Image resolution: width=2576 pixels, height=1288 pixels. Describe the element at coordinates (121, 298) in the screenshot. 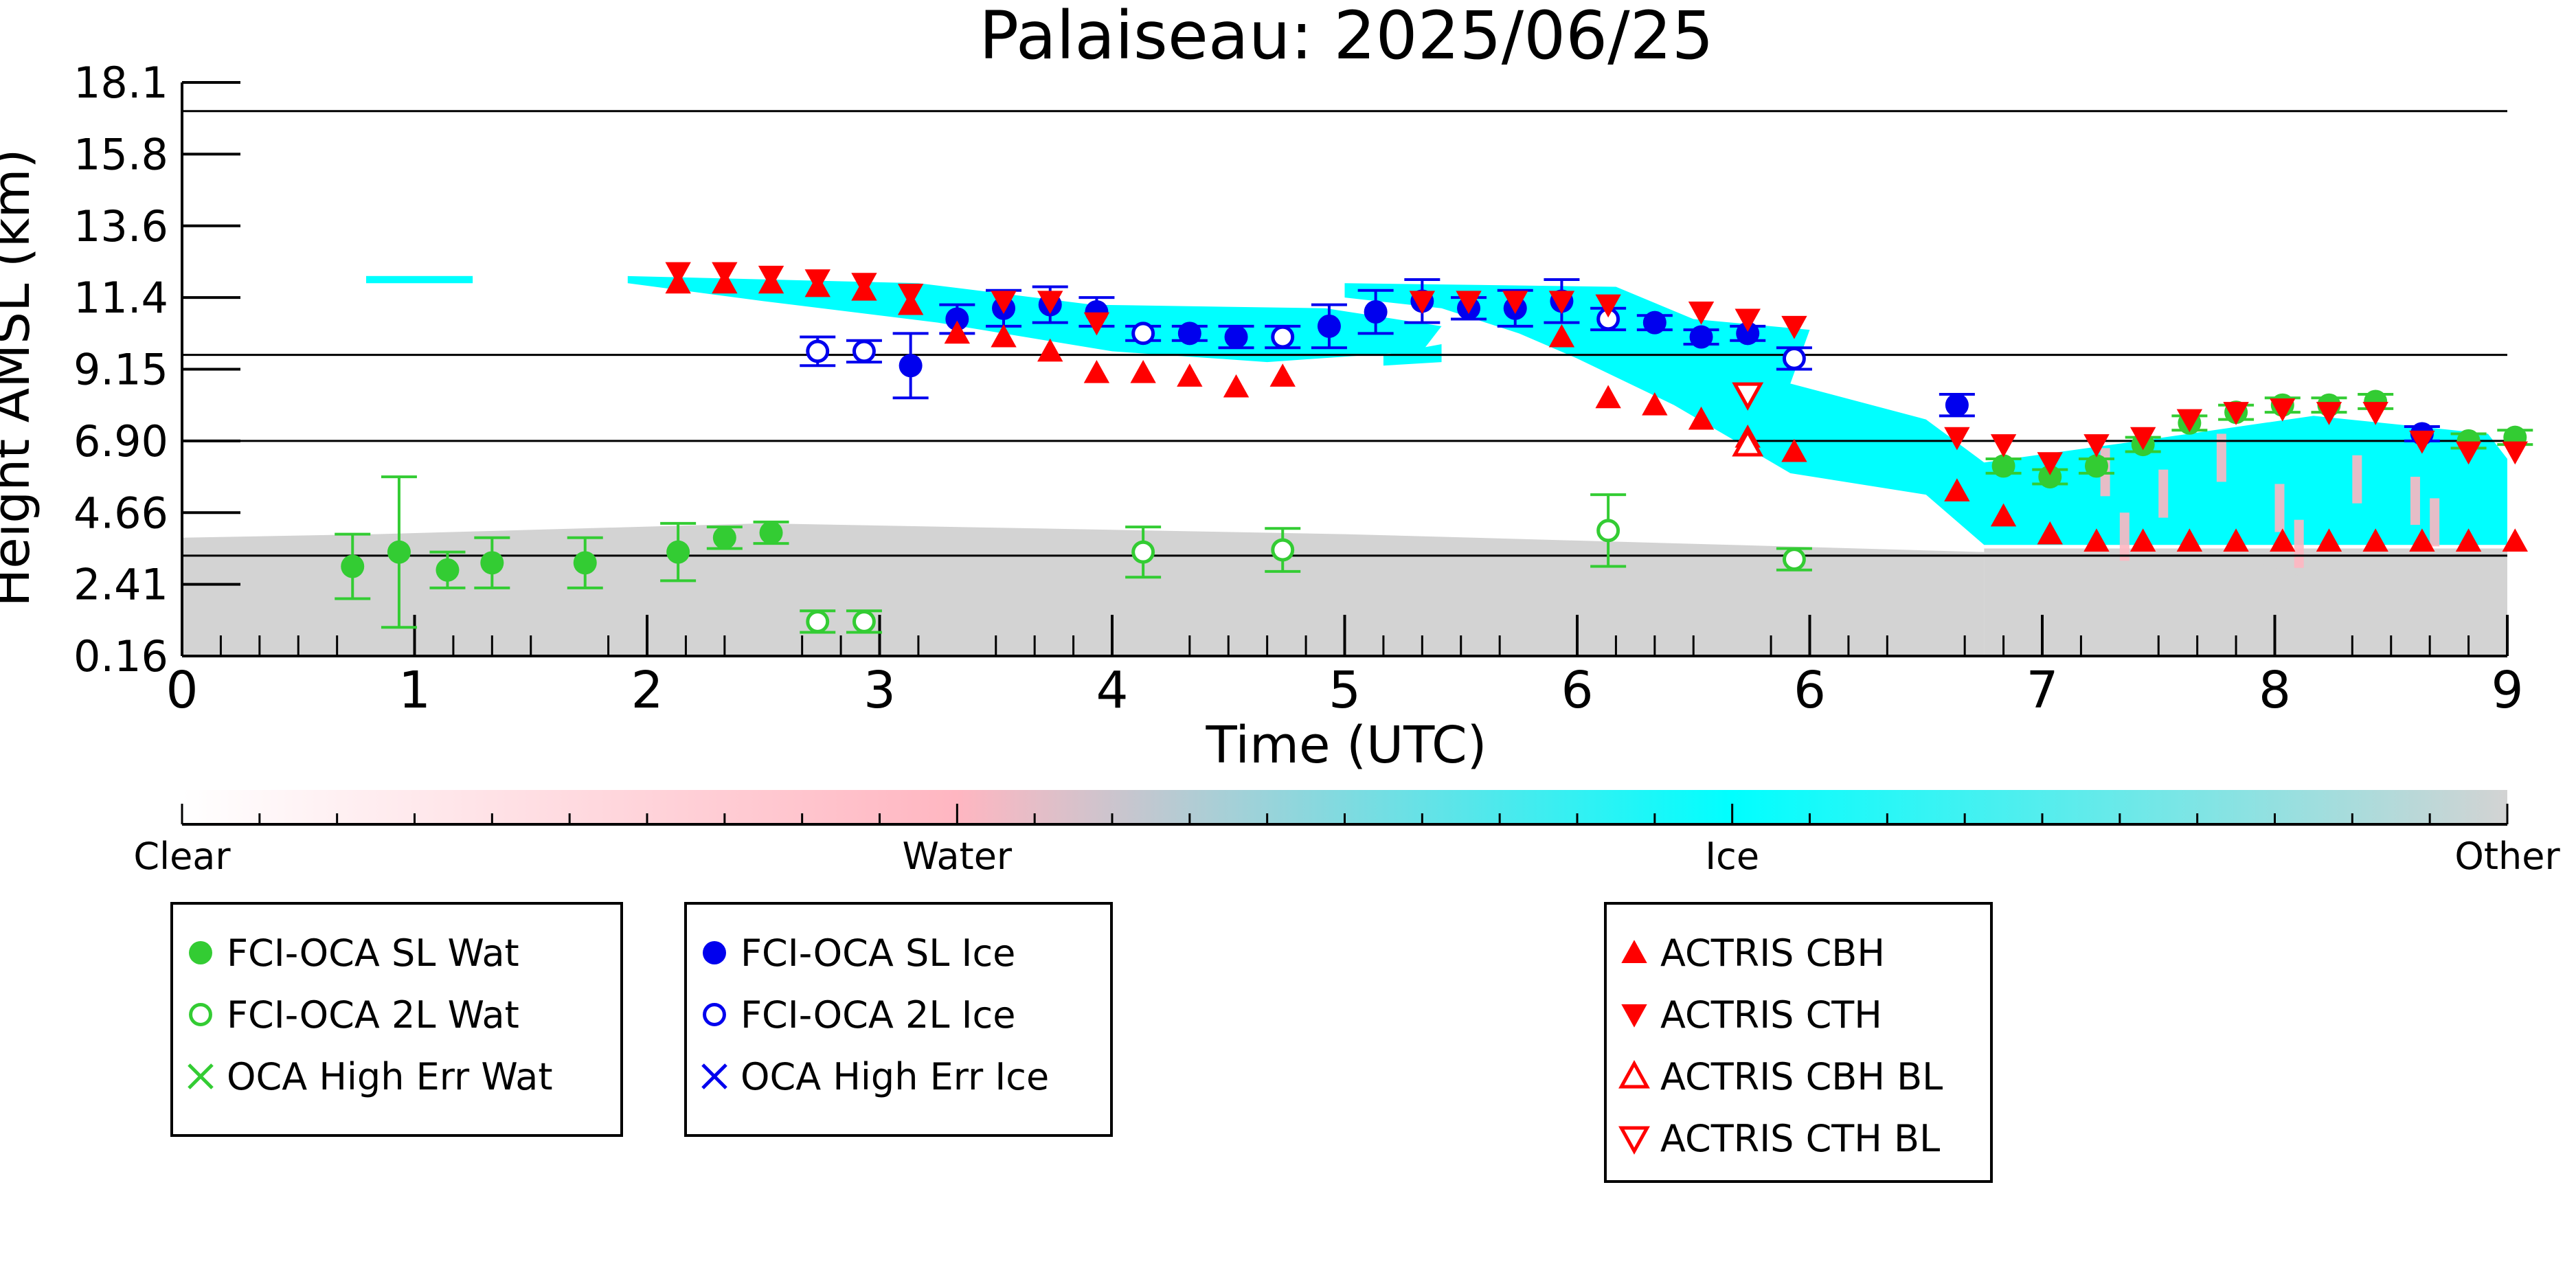

I see `y-tick-label: 11.4` at that location.